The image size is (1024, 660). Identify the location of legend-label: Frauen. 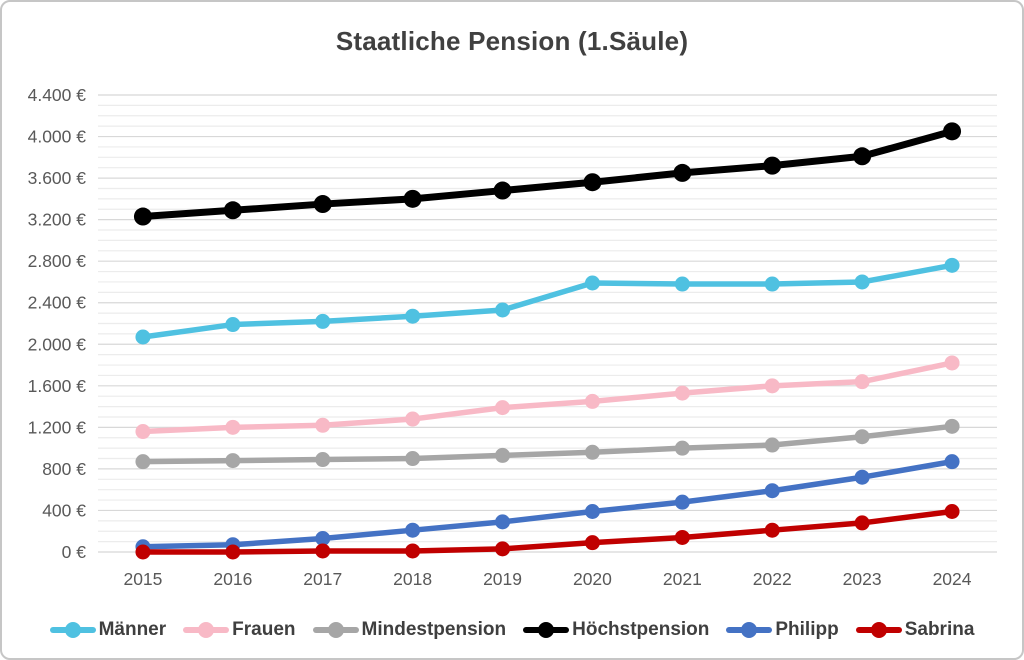
(264, 629).